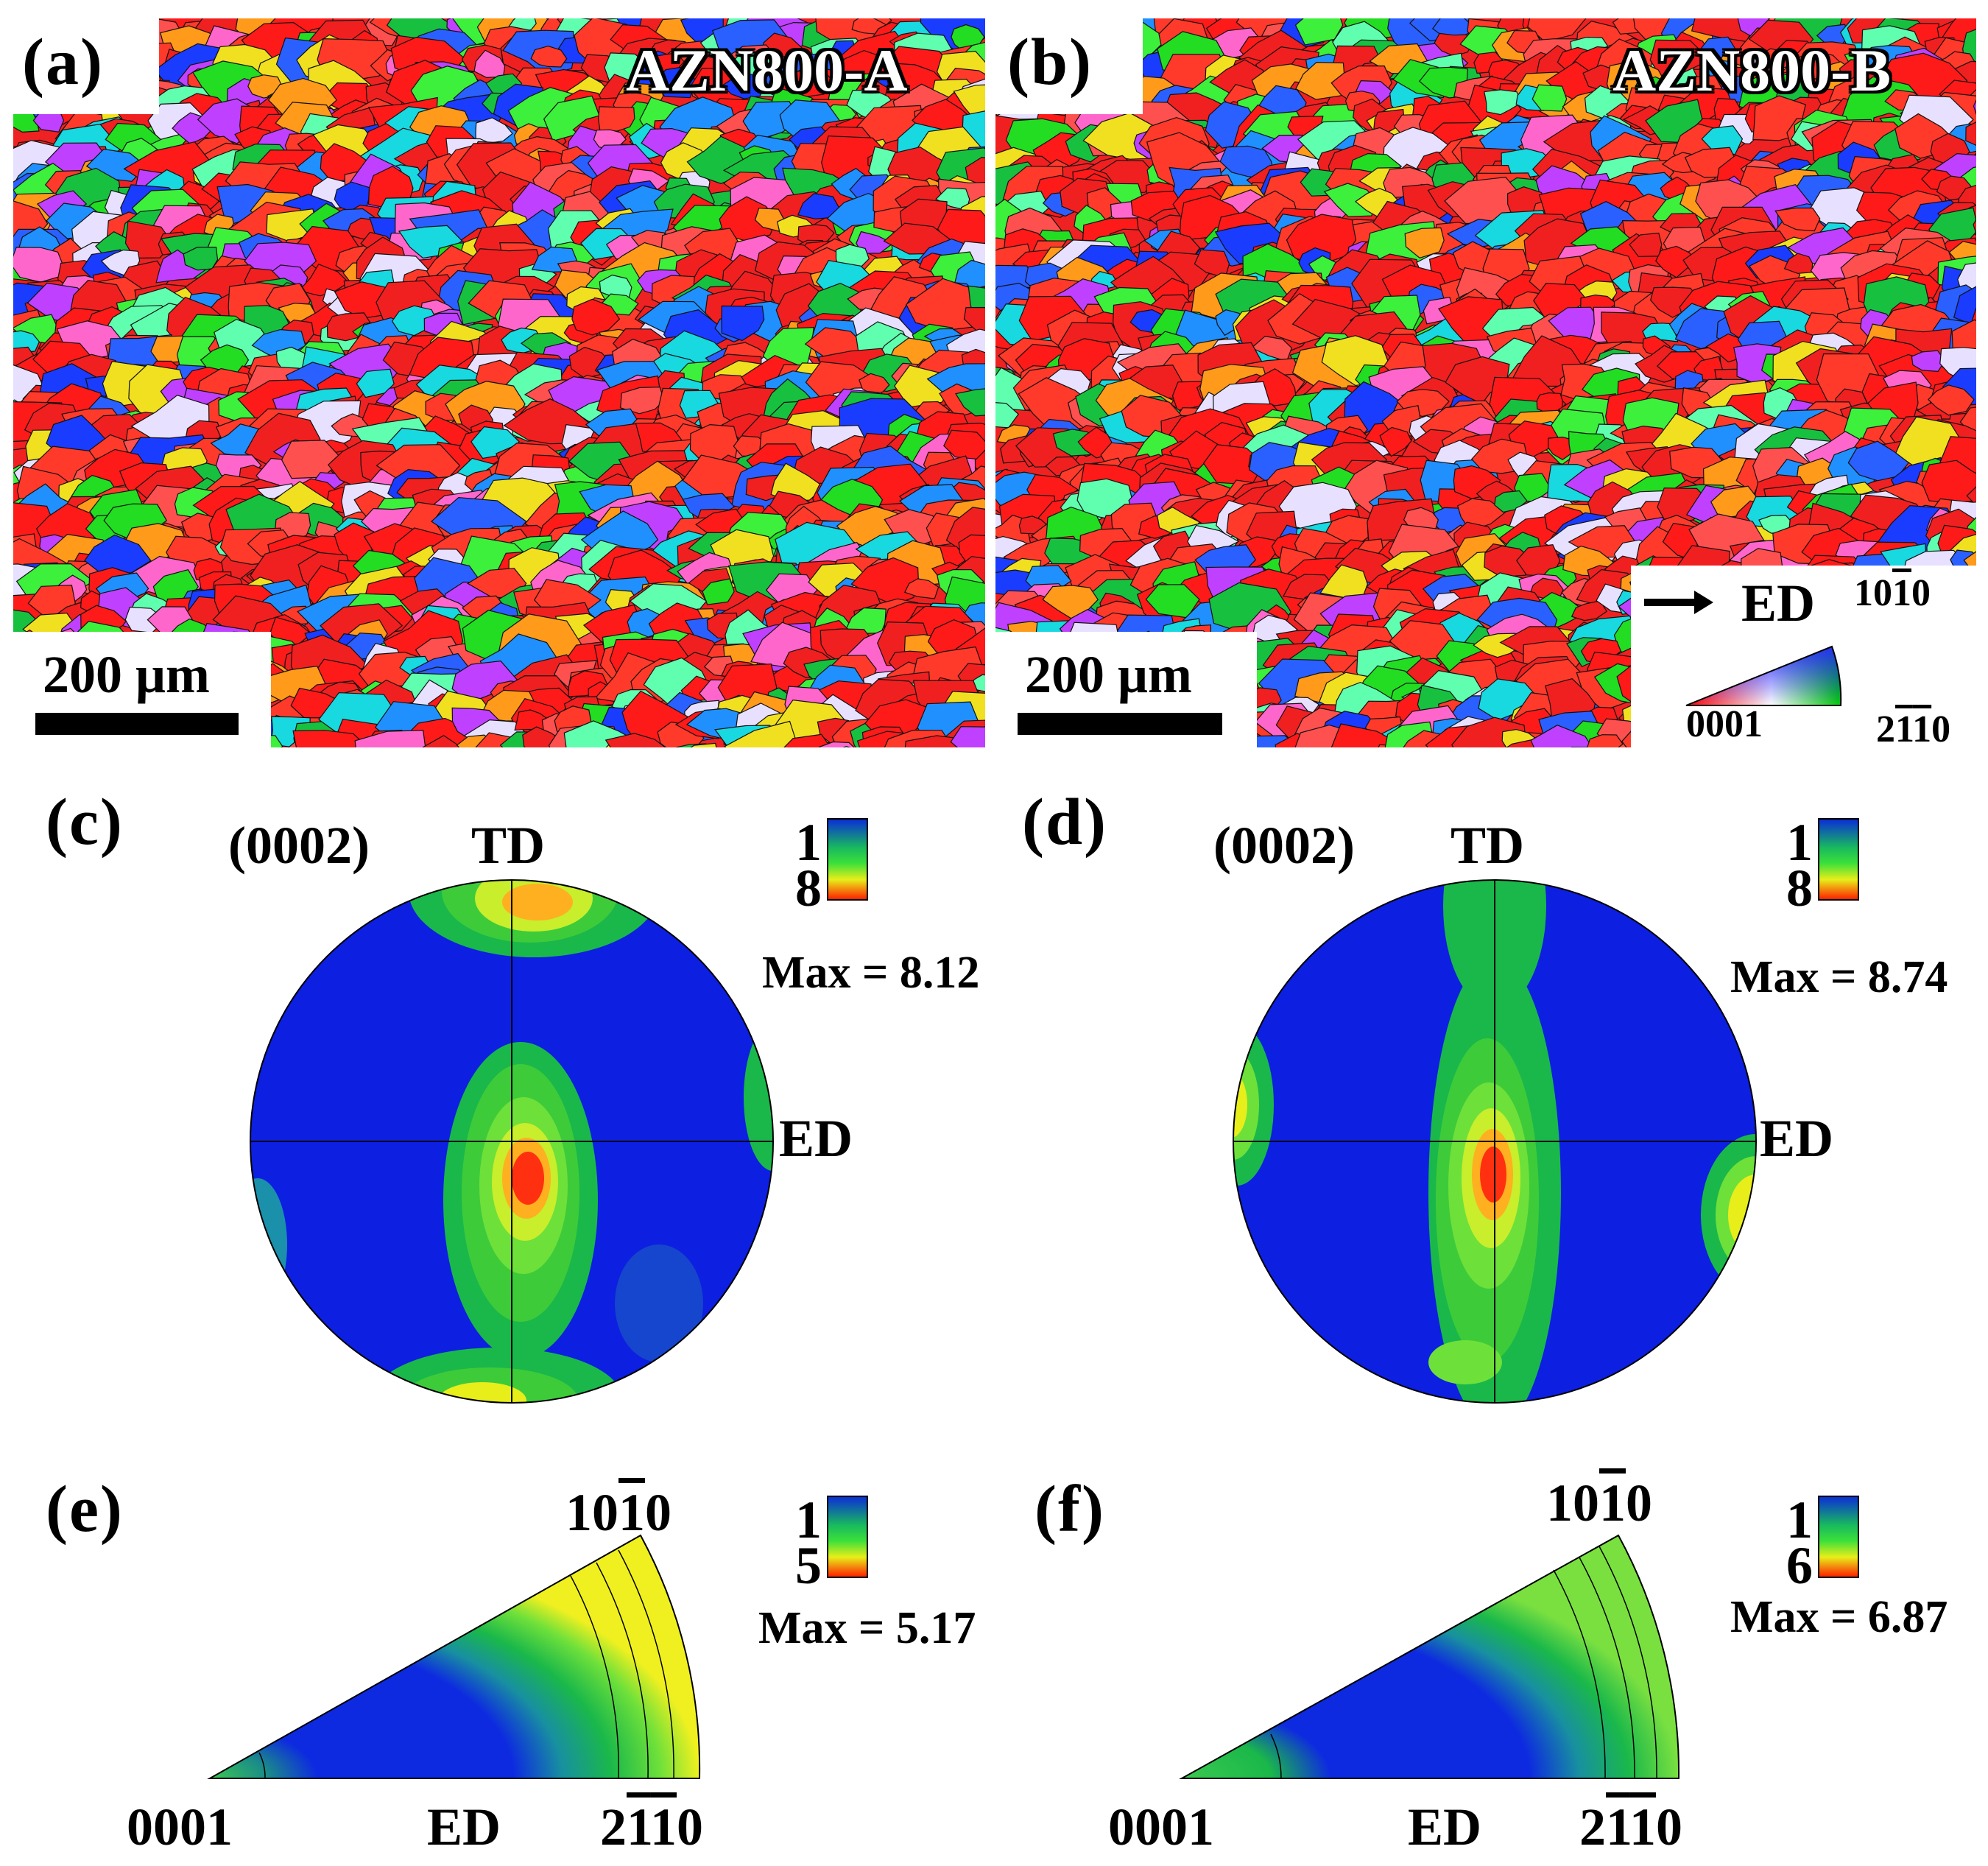  I want to click on pf-d-right-axis: ED, so click(1797, 1138).